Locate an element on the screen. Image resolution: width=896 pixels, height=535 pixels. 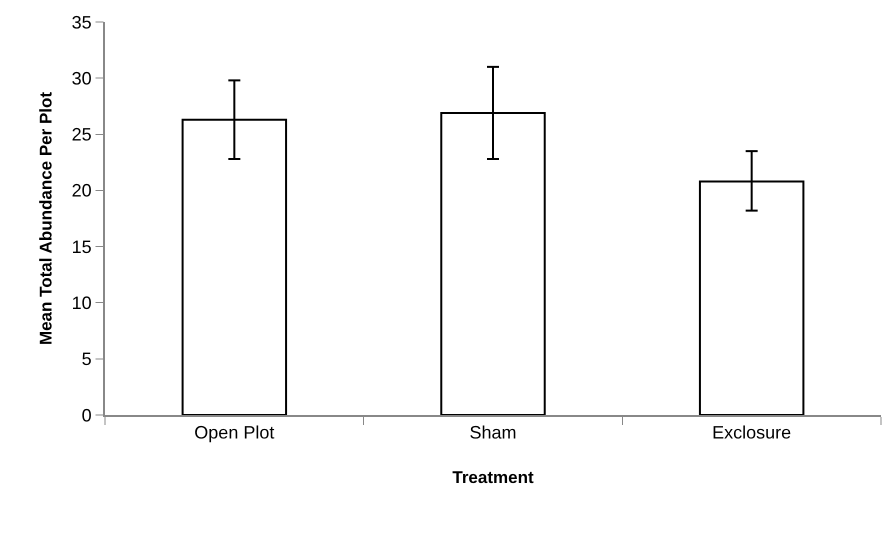
y-tick-label: 15 is located at coordinates (82, 246).